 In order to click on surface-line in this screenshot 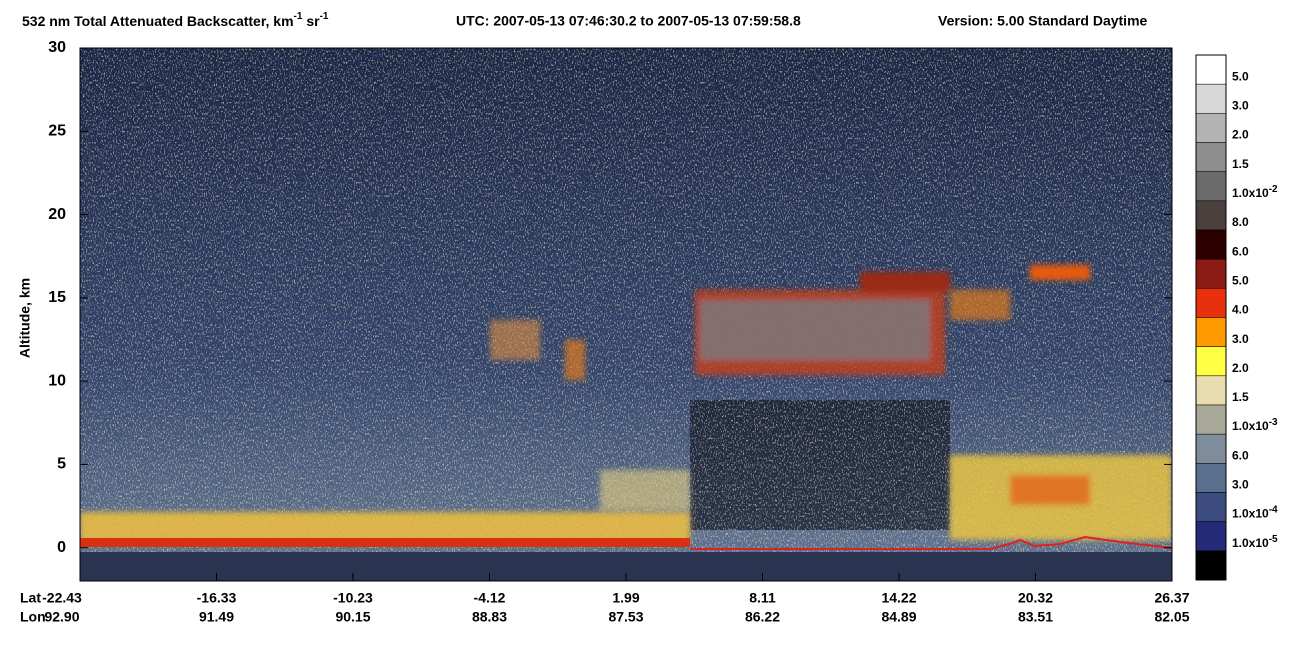, I will do `click(931, 542)`.